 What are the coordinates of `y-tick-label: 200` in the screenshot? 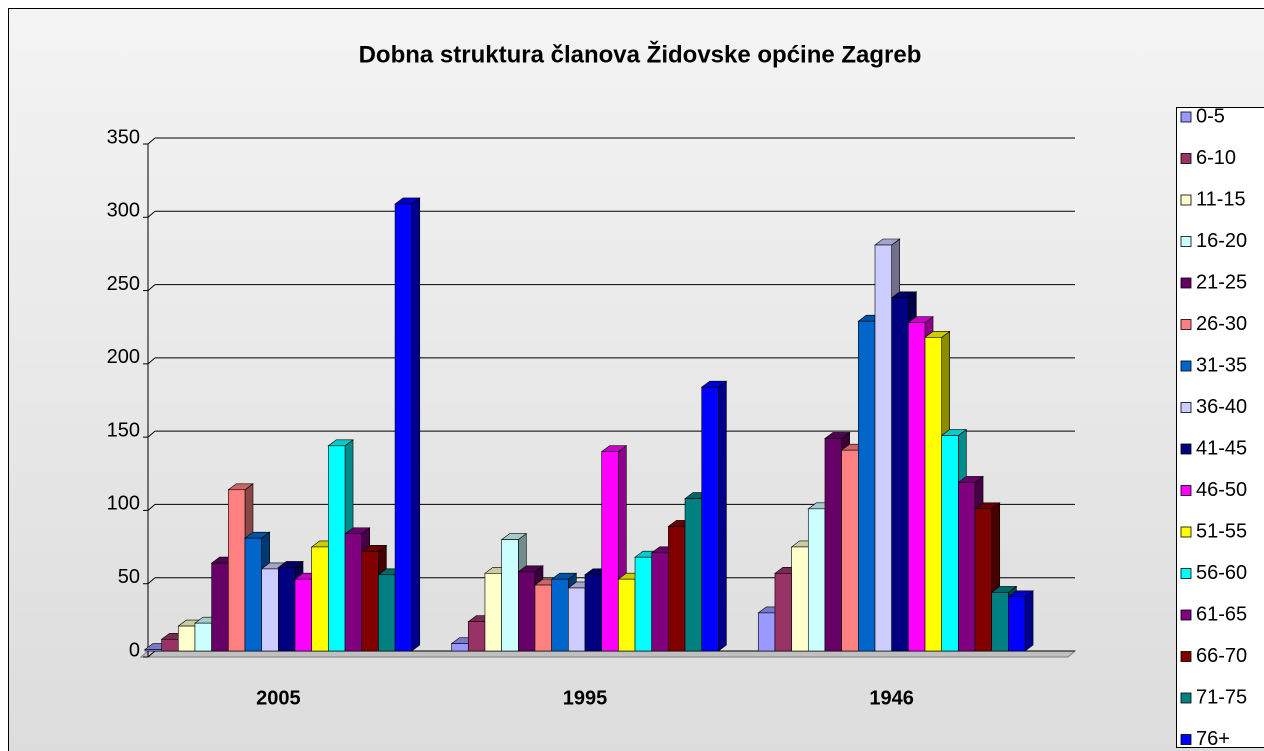 It's located at (123, 357).